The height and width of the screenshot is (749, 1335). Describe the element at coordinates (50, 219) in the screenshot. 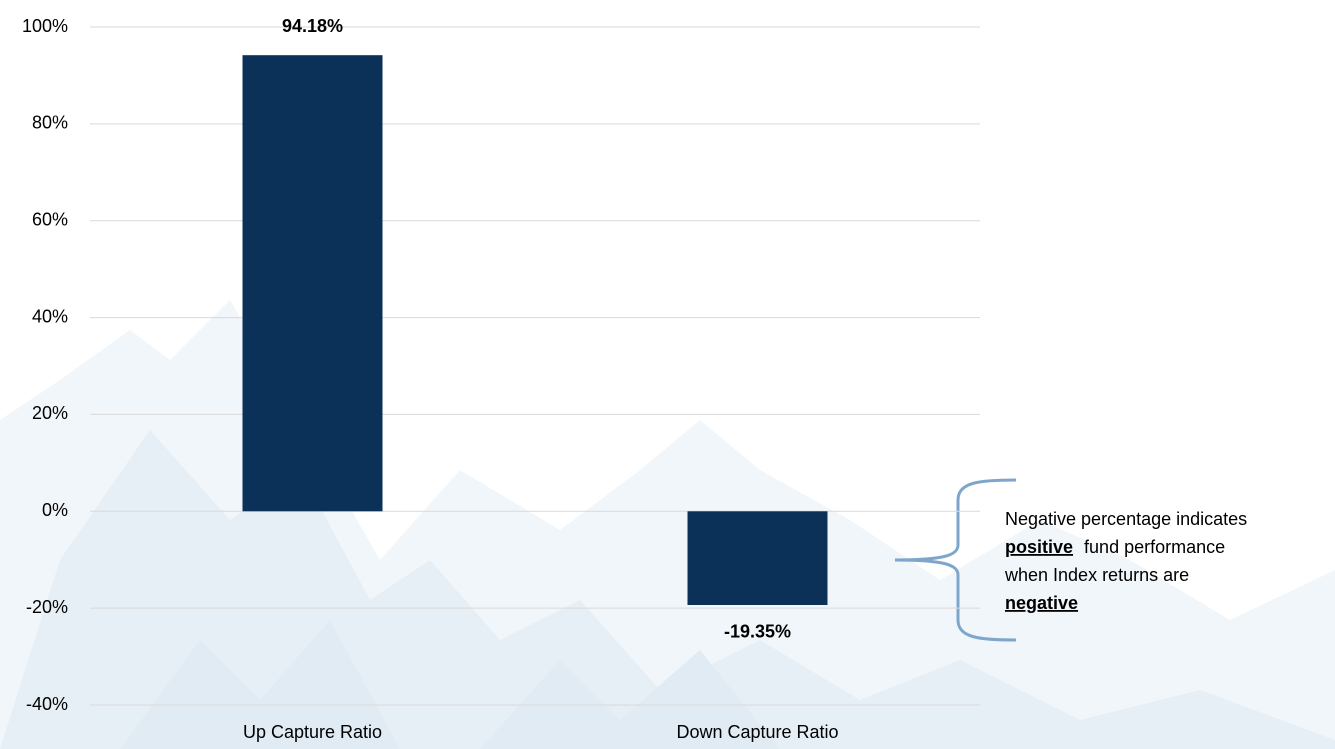

I see `y-tick-label: 60%` at that location.